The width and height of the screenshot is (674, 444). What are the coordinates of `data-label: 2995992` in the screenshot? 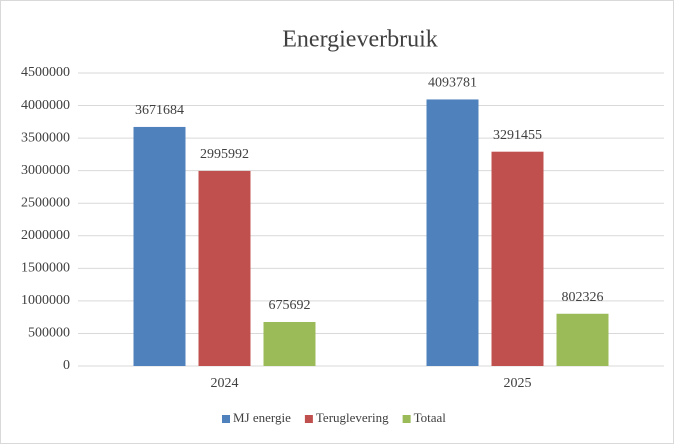 It's located at (224, 154).